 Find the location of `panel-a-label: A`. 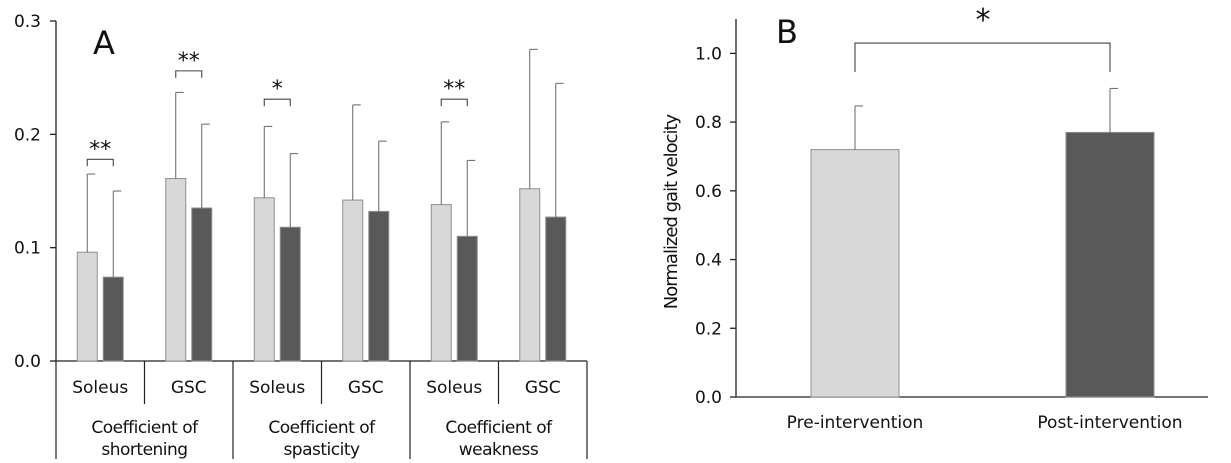

panel-a-label: A is located at coordinates (104, 43).